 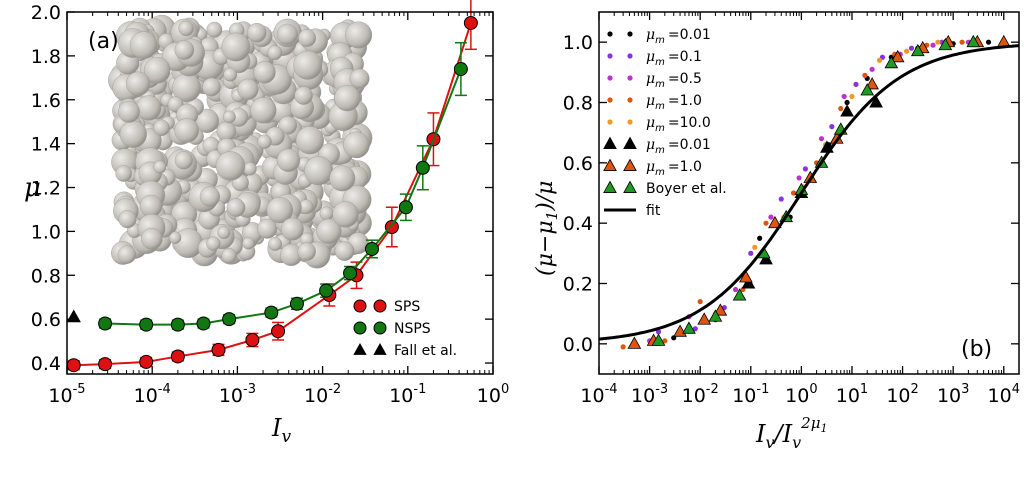 What do you see at coordinates (240, 141) in the screenshot?
I see `granular-packing-inset-image` at bounding box center [240, 141].